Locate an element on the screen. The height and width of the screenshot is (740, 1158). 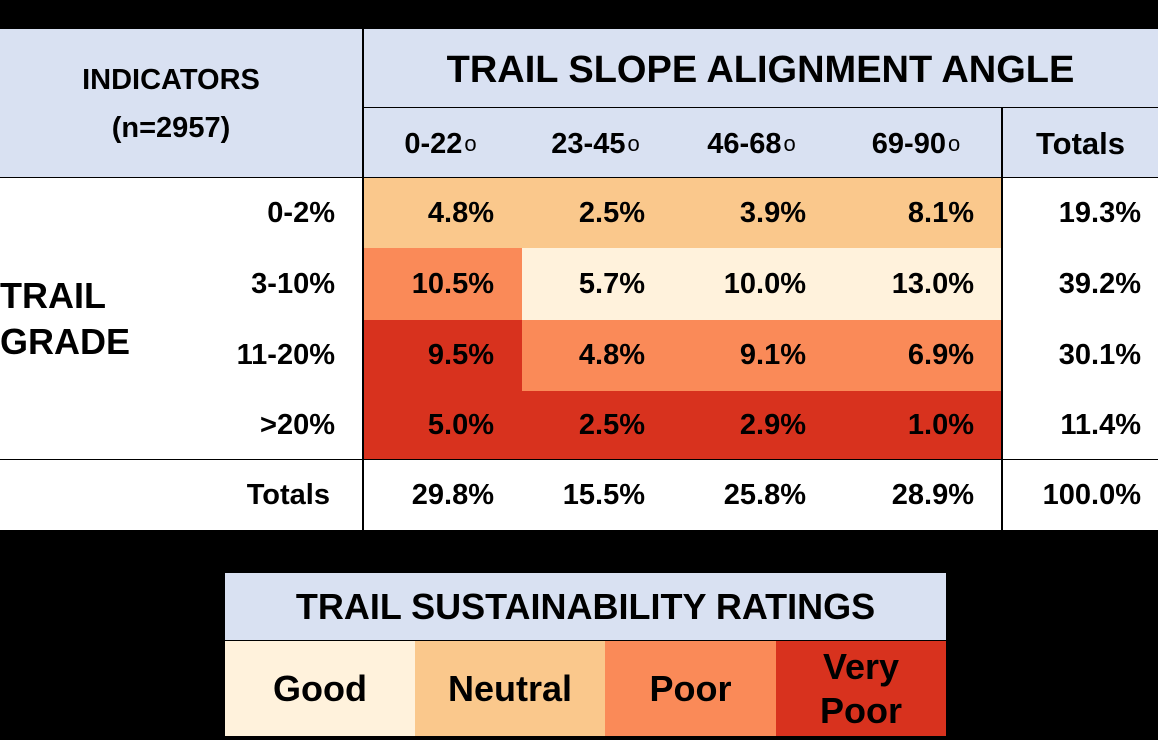
row-label: 11-20% is located at coordinates (285, 355).